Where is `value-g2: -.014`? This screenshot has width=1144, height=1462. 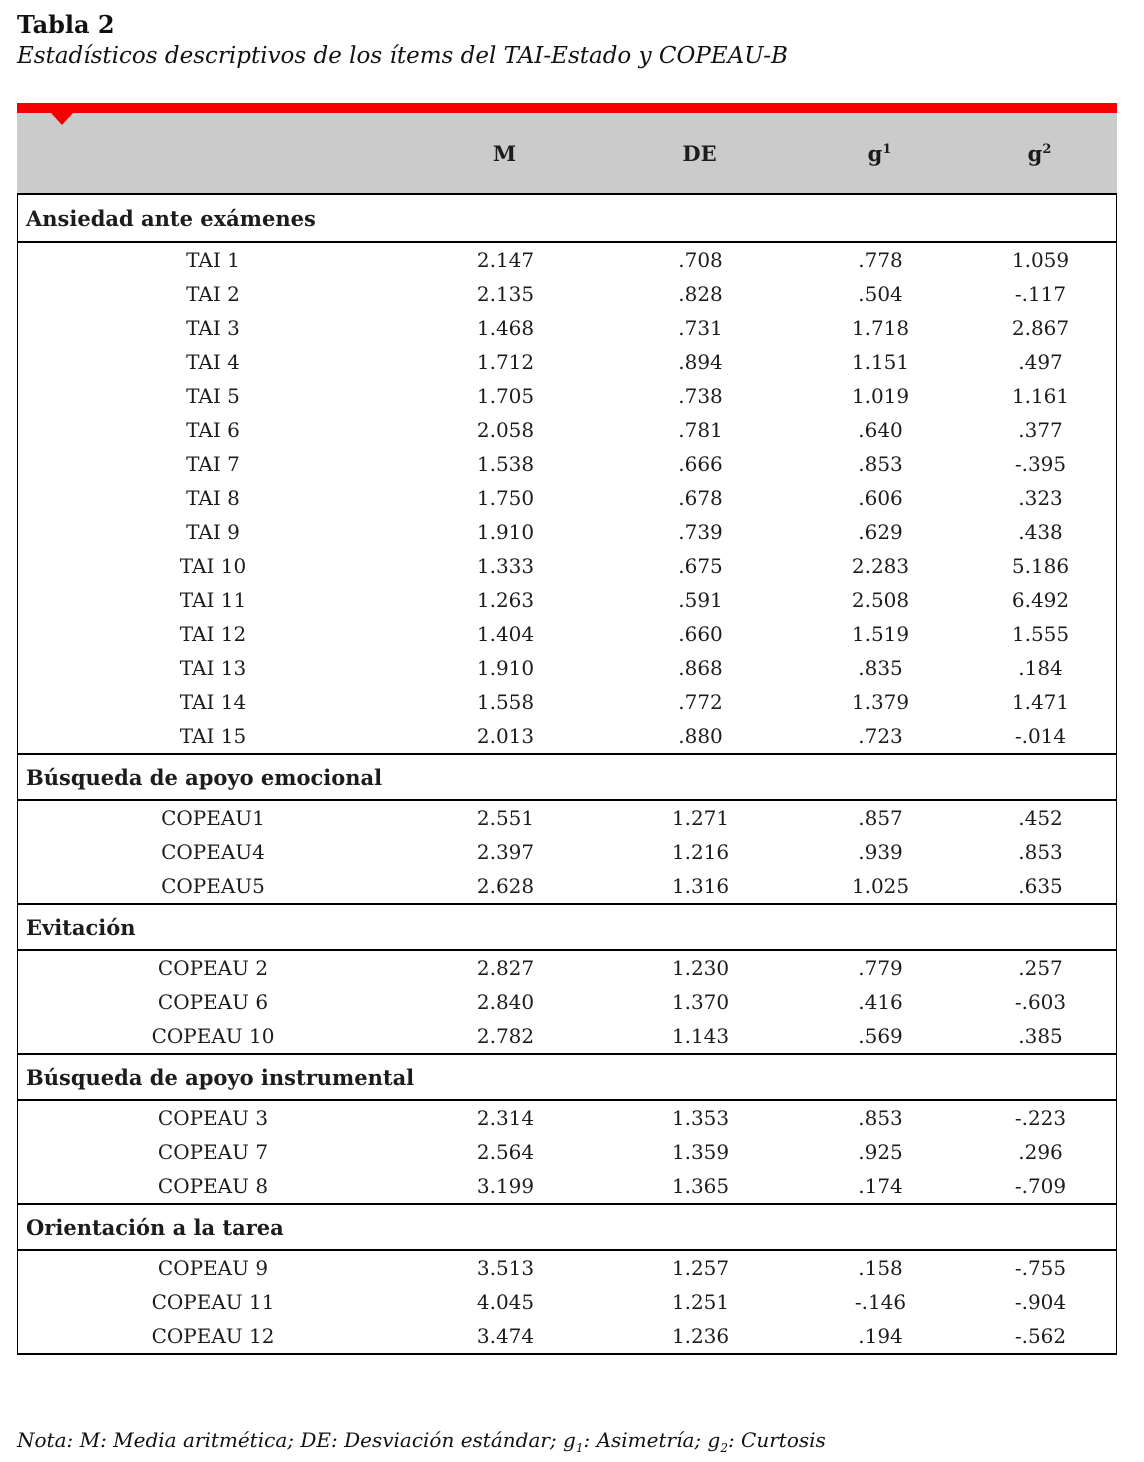 value-g2: -.014 is located at coordinates (1040, 736).